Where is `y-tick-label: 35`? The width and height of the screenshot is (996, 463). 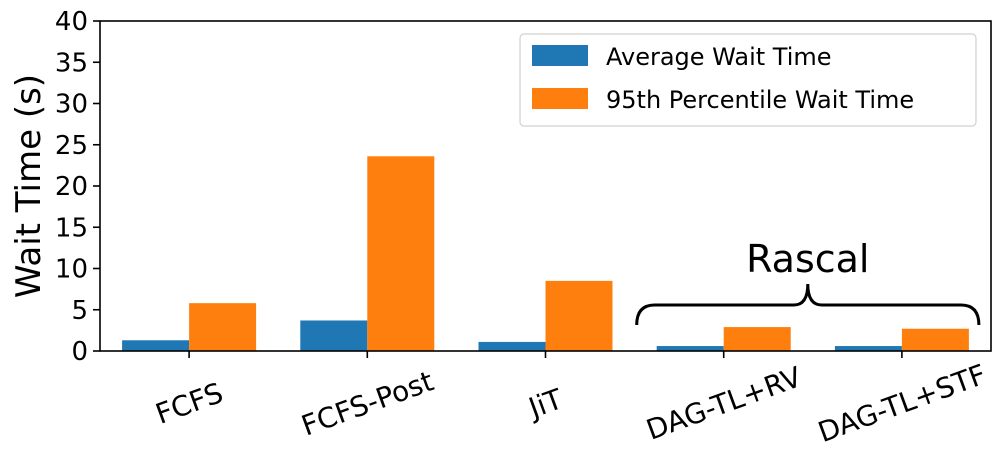 y-tick-label: 35 is located at coordinates (71, 63).